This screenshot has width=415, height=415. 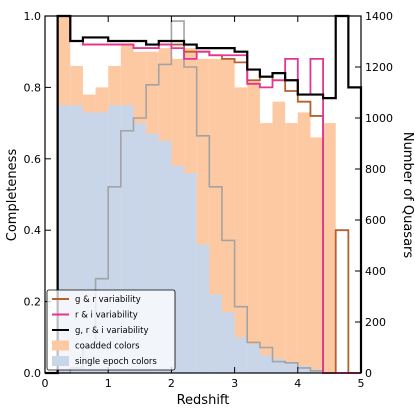 What do you see at coordinates (45, 383) in the screenshot?
I see `x-tick-label: 0` at bounding box center [45, 383].